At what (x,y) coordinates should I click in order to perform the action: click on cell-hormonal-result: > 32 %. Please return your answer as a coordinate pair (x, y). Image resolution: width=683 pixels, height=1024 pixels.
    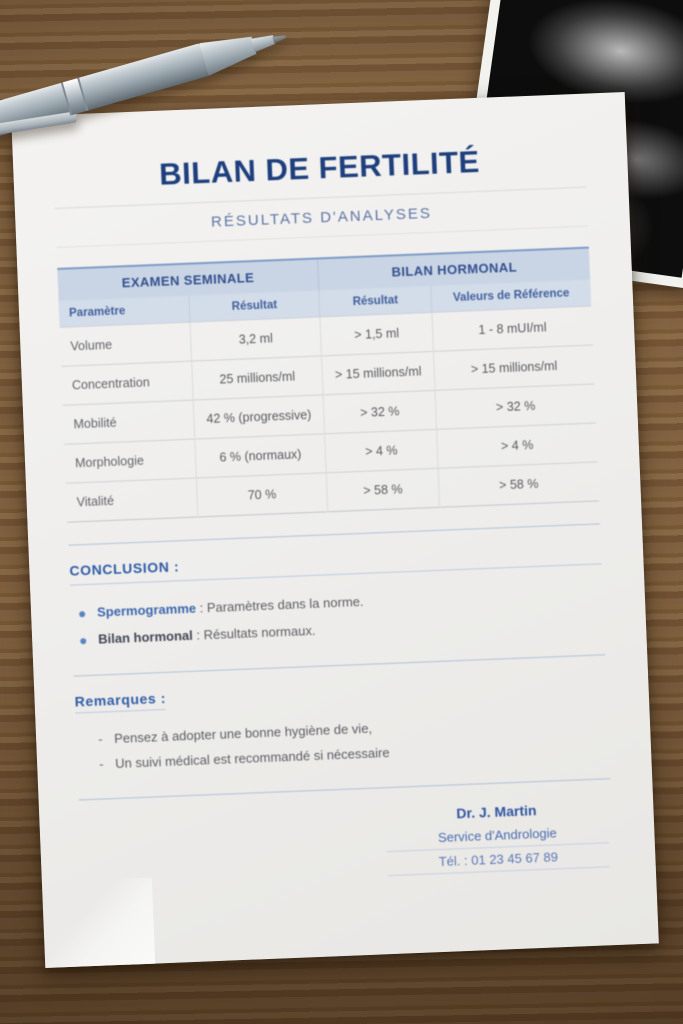
    Looking at the image, I should click on (380, 412).